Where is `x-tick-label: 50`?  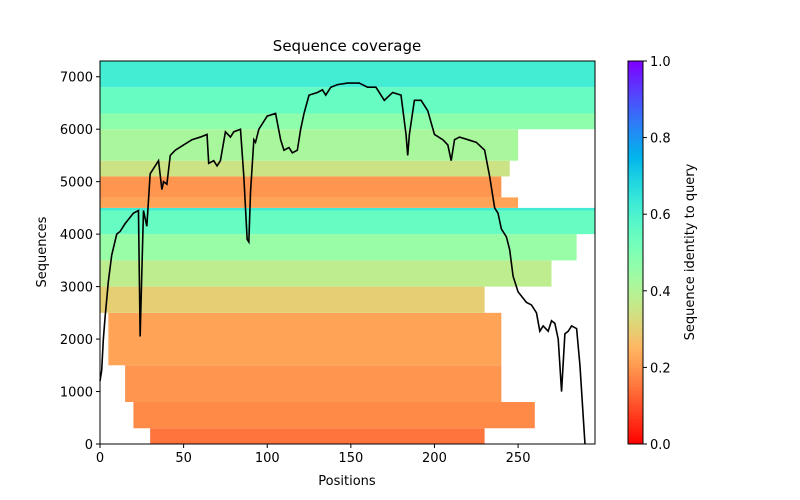 x-tick-label: 50 is located at coordinates (183, 458).